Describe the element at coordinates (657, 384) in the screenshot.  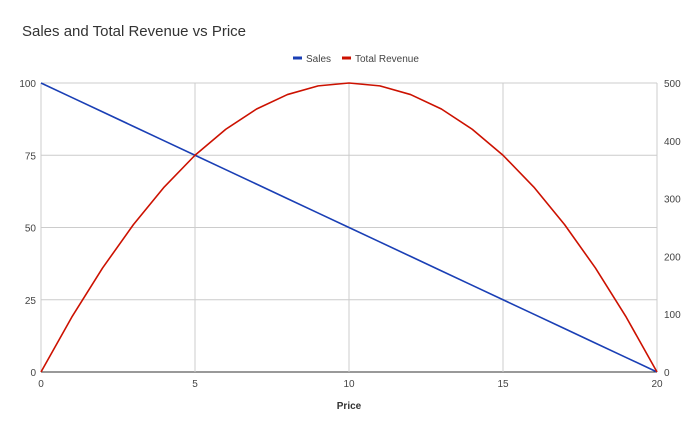
I see `x-tick-label: 20` at that location.